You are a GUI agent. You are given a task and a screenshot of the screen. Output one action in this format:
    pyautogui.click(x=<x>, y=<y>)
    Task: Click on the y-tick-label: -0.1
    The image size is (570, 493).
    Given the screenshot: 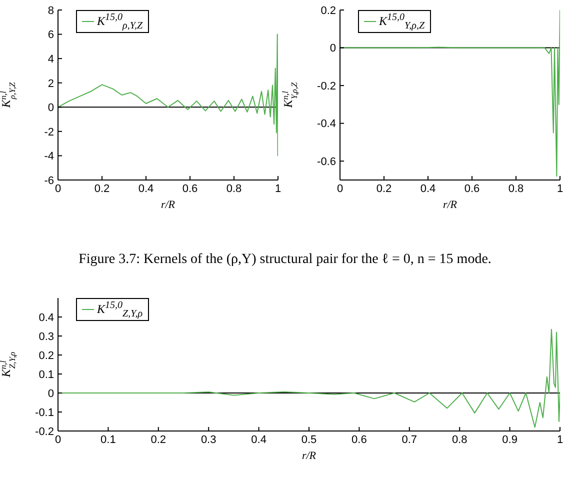 What is the action you would take?
    pyautogui.click(x=44, y=412)
    